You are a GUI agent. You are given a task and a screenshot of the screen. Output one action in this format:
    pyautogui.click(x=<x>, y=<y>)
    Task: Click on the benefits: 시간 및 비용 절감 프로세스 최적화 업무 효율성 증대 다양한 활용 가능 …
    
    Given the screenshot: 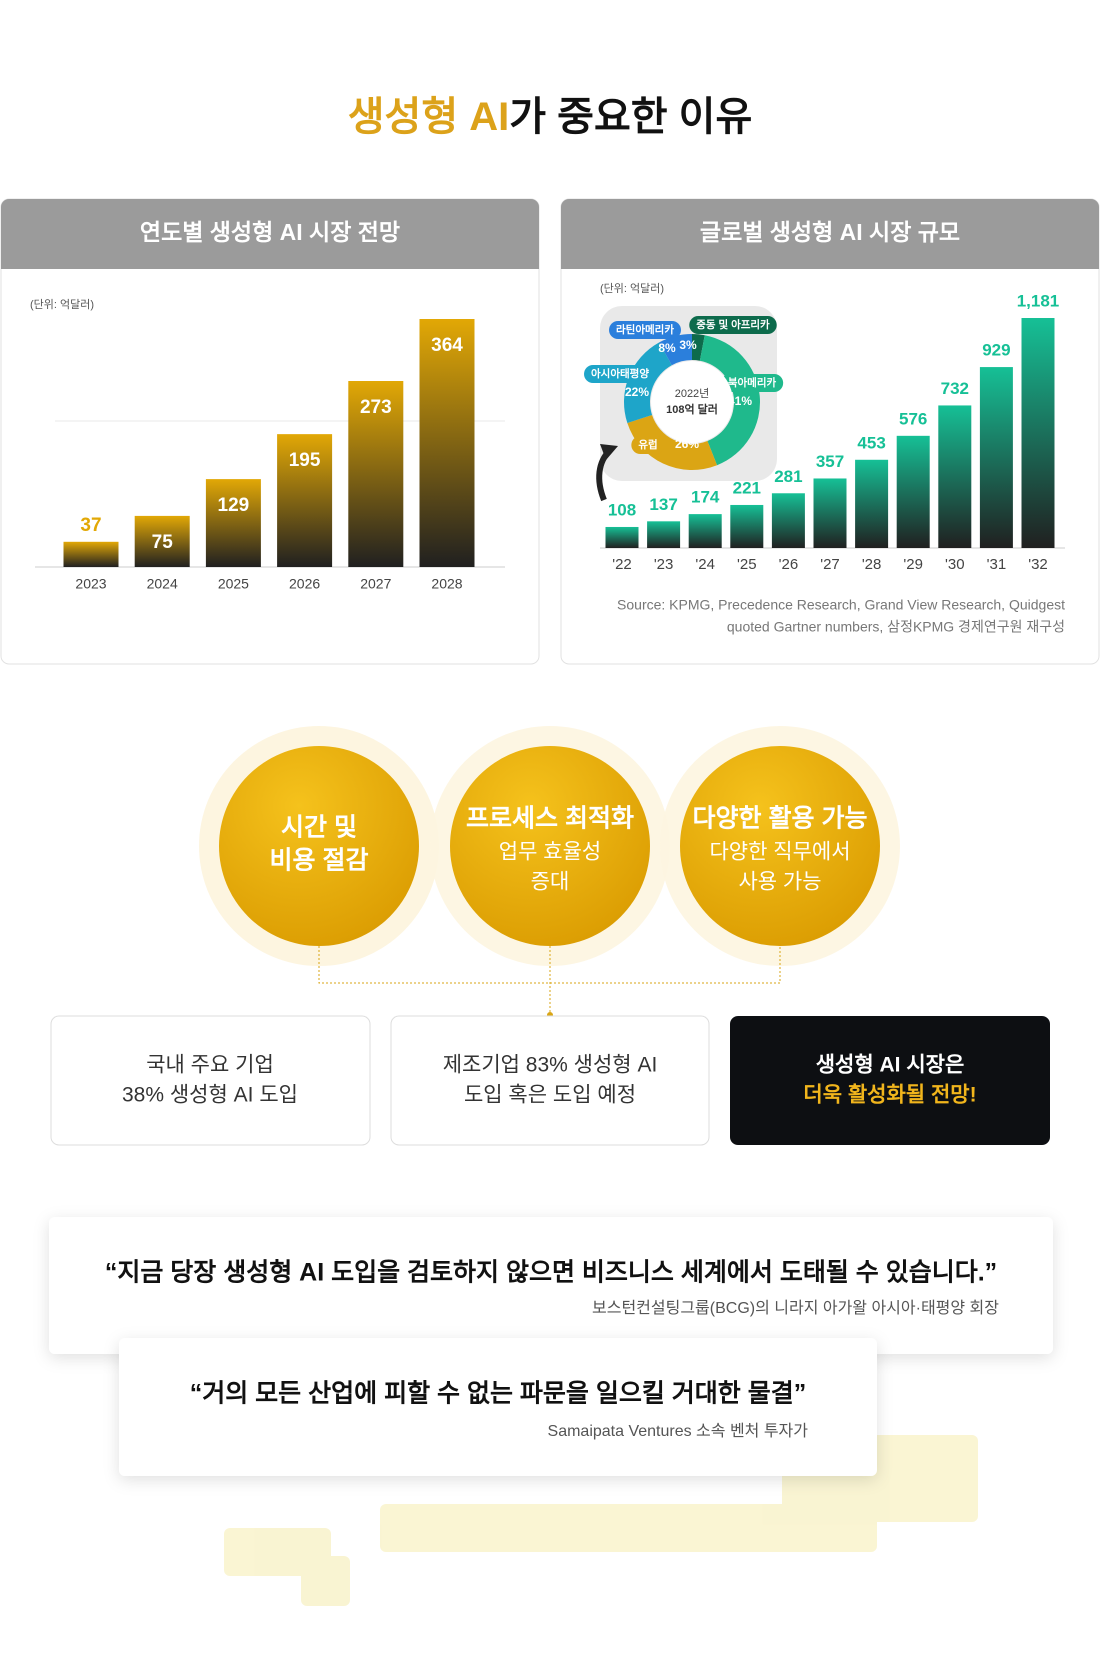 What is the action you would take?
    pyautogui.click(x=549, y=872)
    